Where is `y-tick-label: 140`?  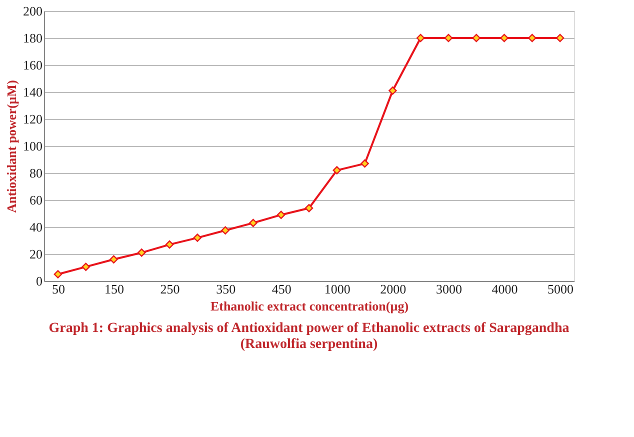
y-tick-label: 140 is located at coordinates (32, 92).